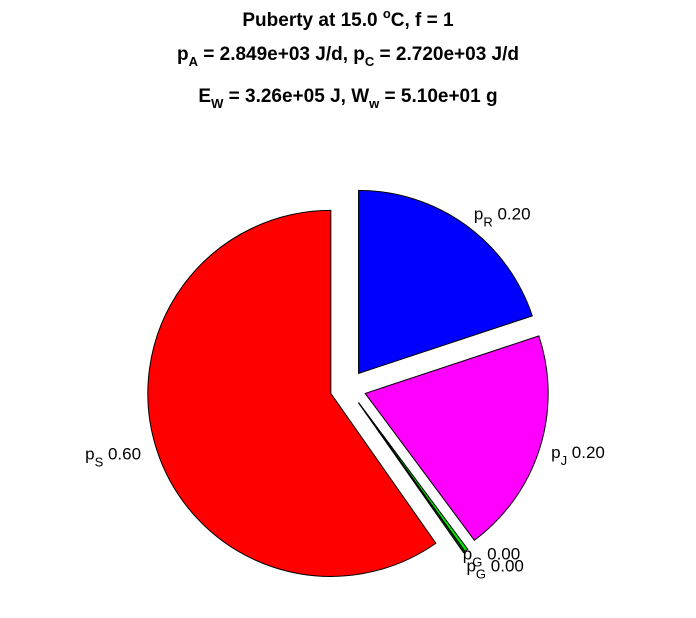 The height and width of the screenshot is (618, 696). What do you see at coordinates (193, 61) in the screenshot?
I see `pa-subscript: A` at bounding box center [193, 61].